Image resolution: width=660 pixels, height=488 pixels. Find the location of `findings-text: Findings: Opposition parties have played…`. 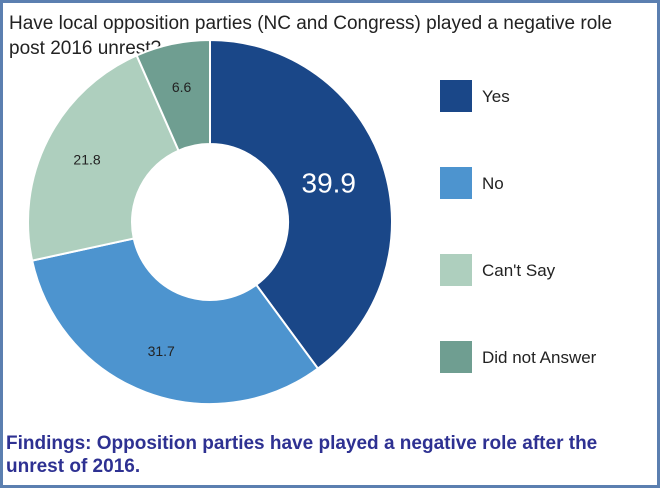

findings-text: Findings: Opposition parties have played… is located at coordinates (302, 455).